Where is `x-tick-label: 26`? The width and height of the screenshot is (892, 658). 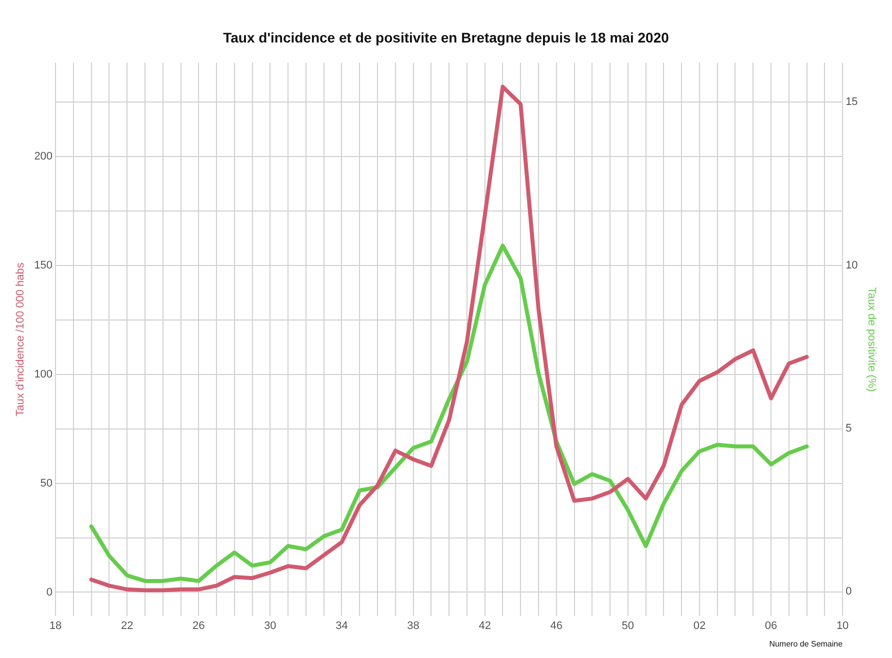
x-tick-label: 26 is located at coordinates (198, 626).